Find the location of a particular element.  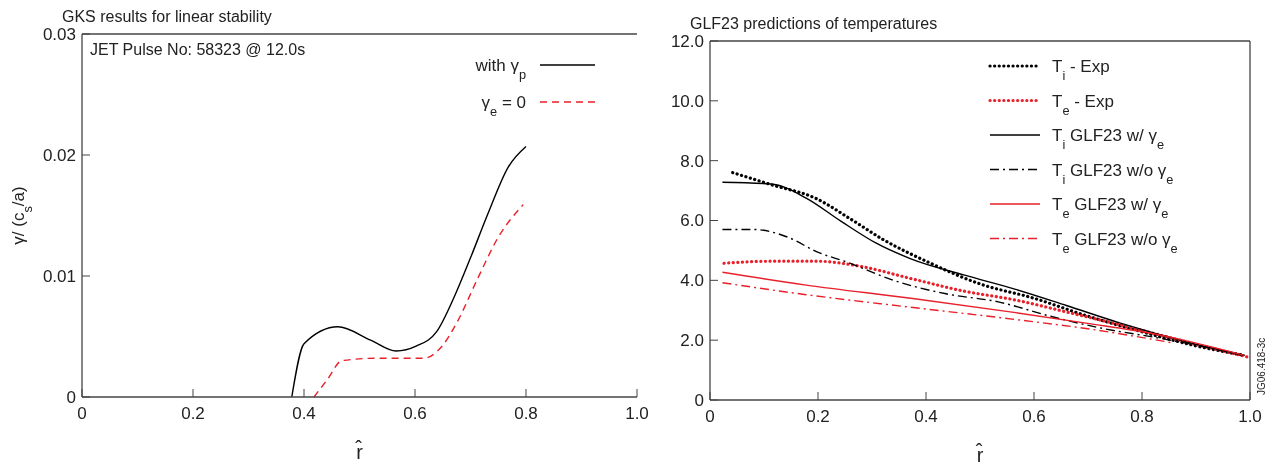

y-tick-label: 6.0 is located at coordinates (692, 221).